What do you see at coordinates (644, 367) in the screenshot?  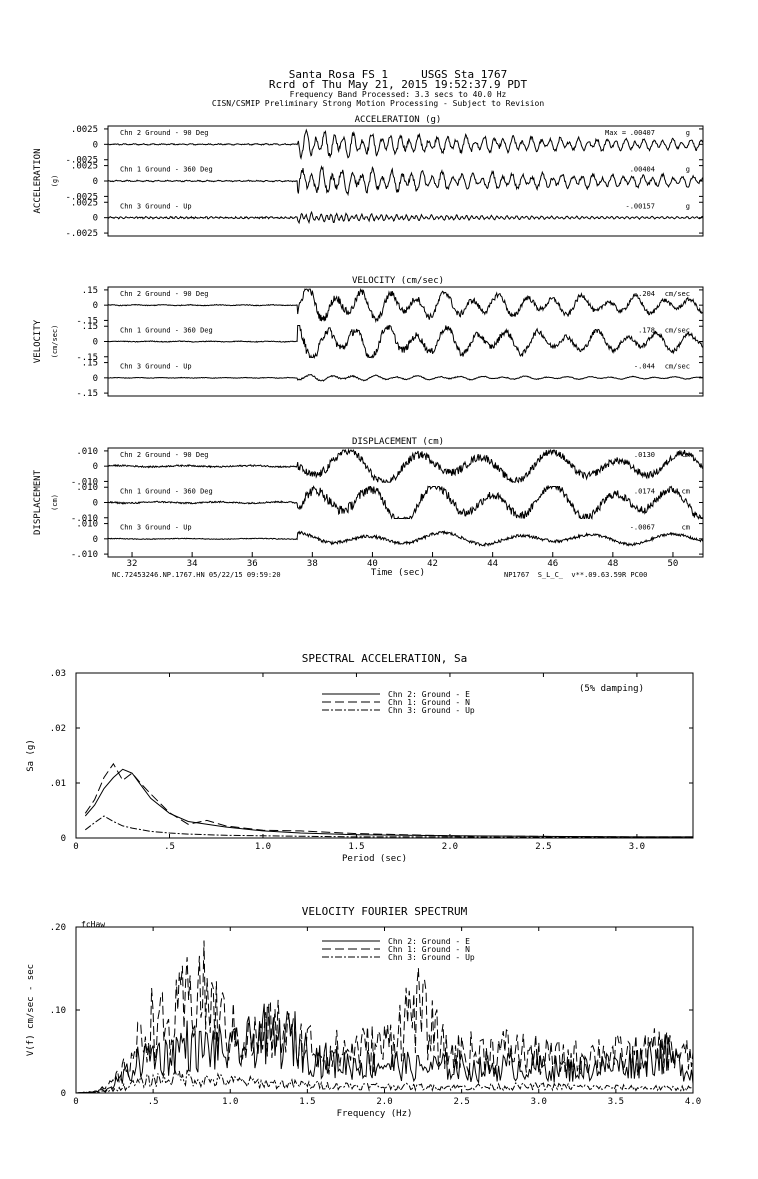 I see `peak-value: -.044` at bounding box center [644, 367].